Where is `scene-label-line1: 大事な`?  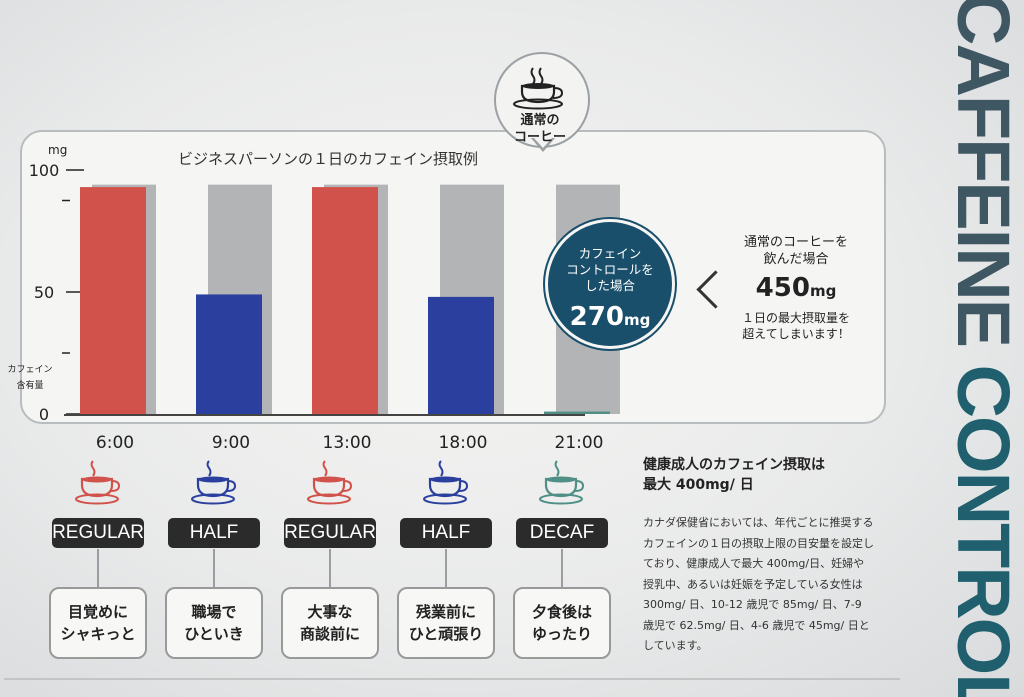 scene-label-line1: 大事な is located at coordinates (330, 612).